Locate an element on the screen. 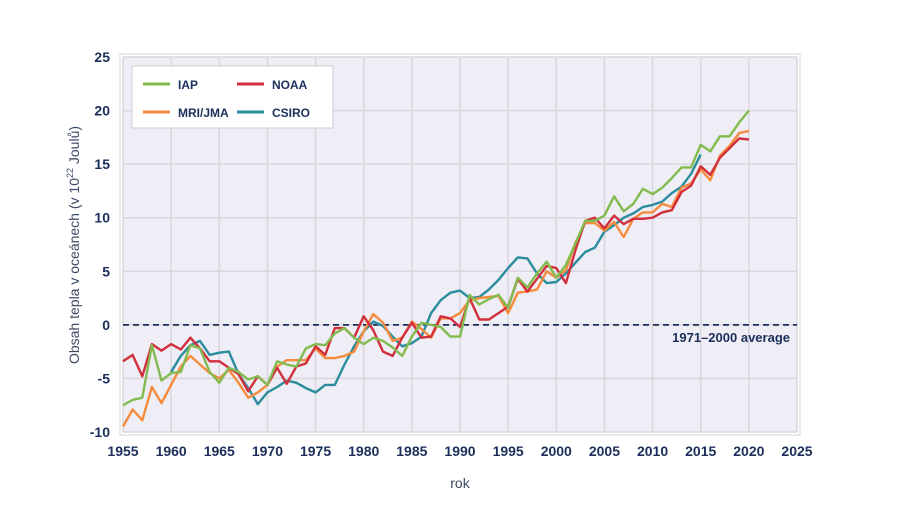  x-tick-label: 1965 is located at coordinates (219, 451).